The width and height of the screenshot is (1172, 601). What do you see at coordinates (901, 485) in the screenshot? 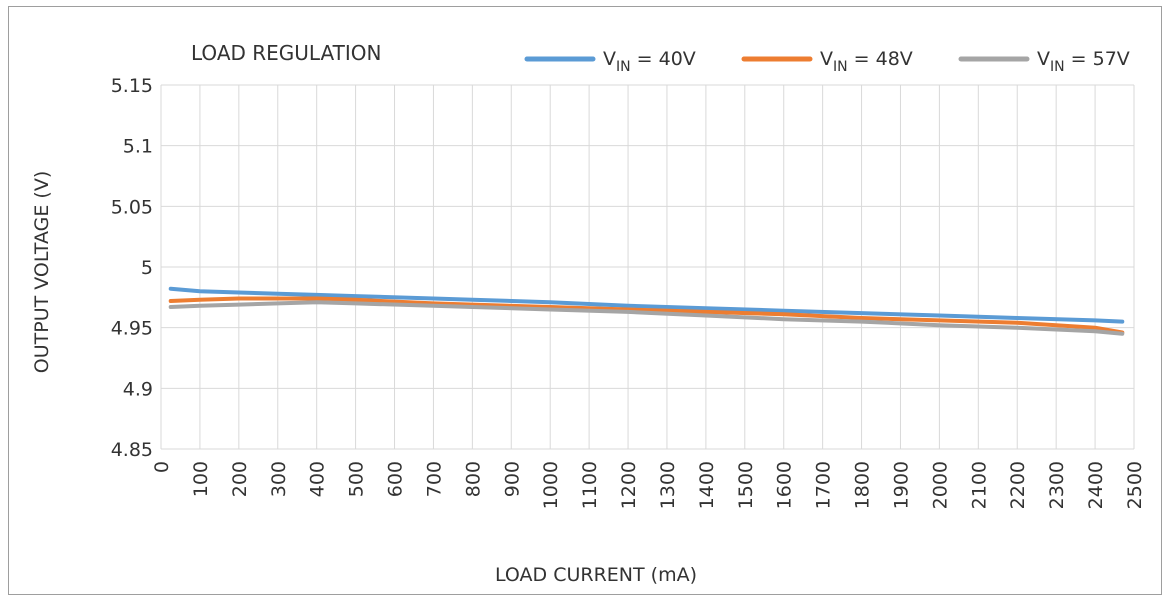
I see `x-tick-label: 1900` at bounding box center [901, 485].